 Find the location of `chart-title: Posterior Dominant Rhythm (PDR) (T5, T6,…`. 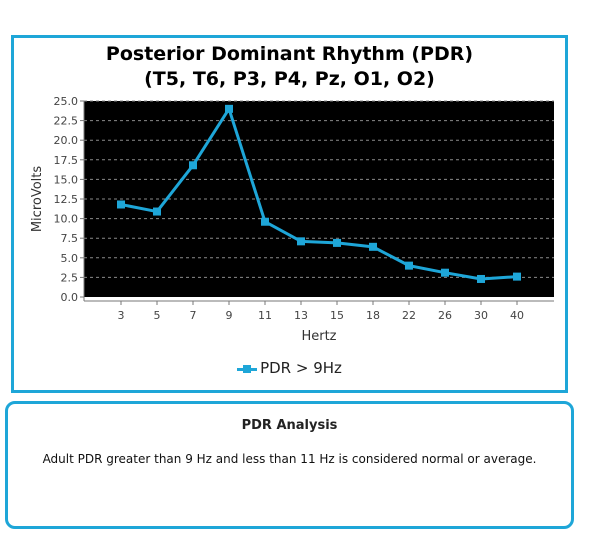

chart-title: Posterior Dominant Rhythm (PDR) (T5, T6,… is located at coordinates (289, 67).